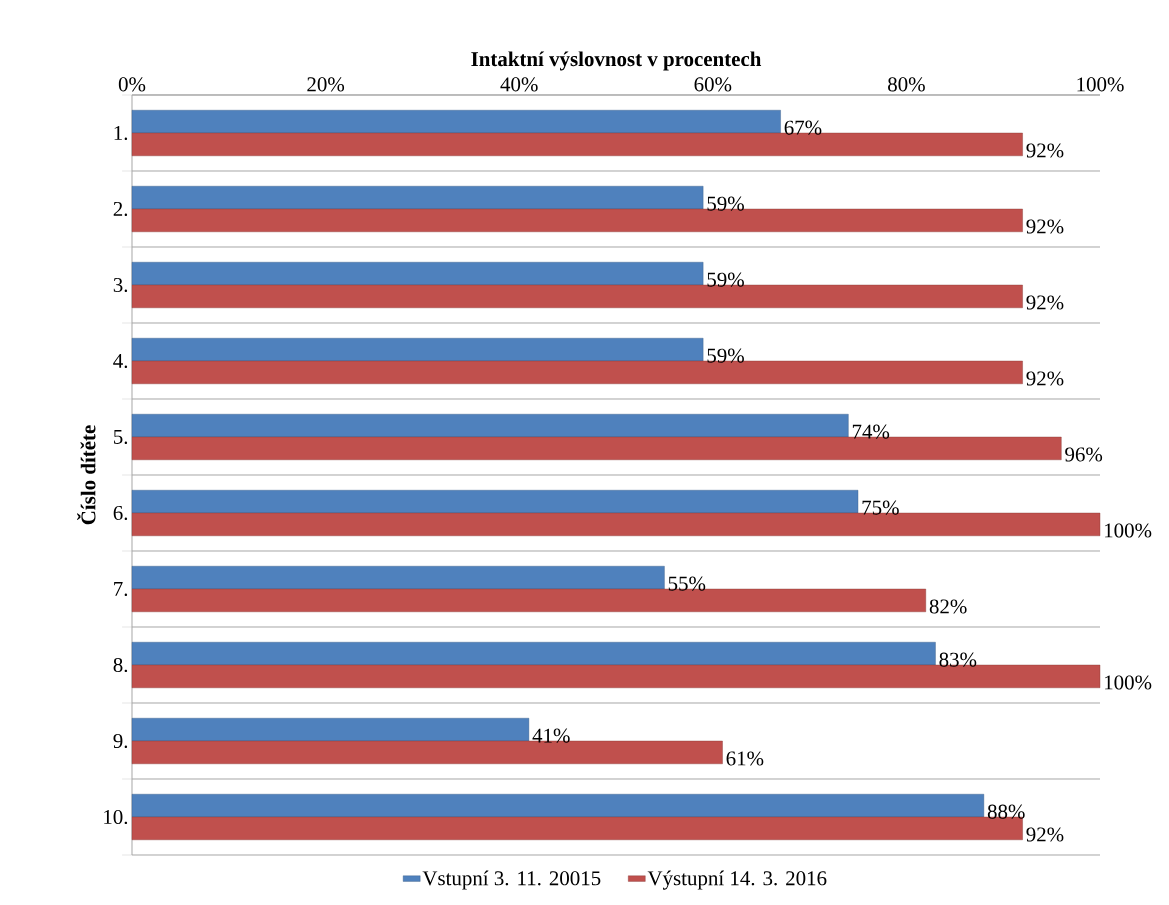 This screenshot has height=905, width=1169. Describe the element at coordinates (906, 84) in the screenshot. I see `x-tick-label: 80%` at that location.